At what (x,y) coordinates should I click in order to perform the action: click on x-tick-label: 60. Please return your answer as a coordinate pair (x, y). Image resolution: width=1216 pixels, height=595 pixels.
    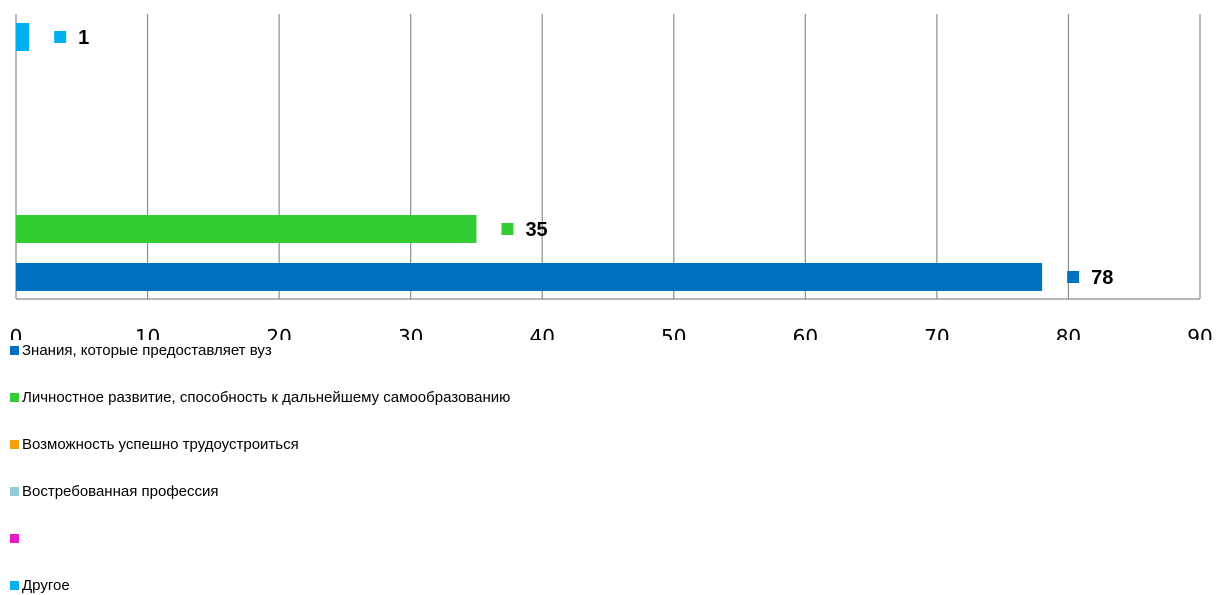
    Looking at the image, I should click on (805, 332).